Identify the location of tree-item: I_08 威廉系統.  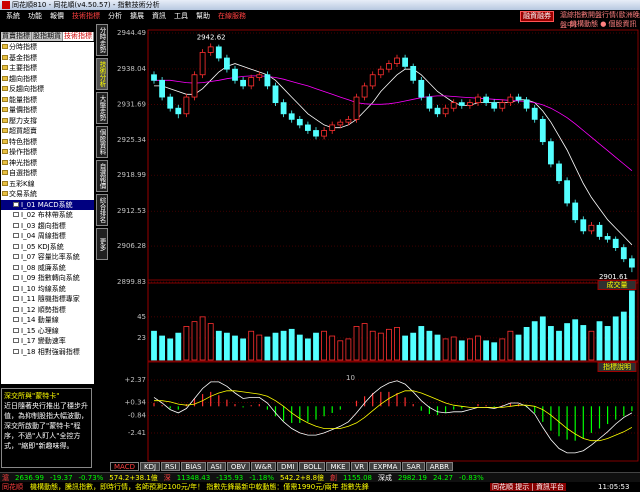
(47, 268).